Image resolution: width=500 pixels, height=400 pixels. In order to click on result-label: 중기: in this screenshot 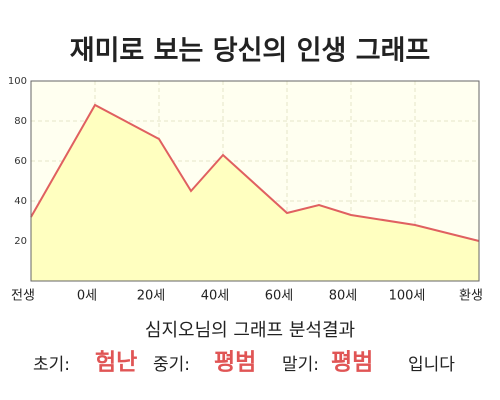, I will do `click(171, 365)`.